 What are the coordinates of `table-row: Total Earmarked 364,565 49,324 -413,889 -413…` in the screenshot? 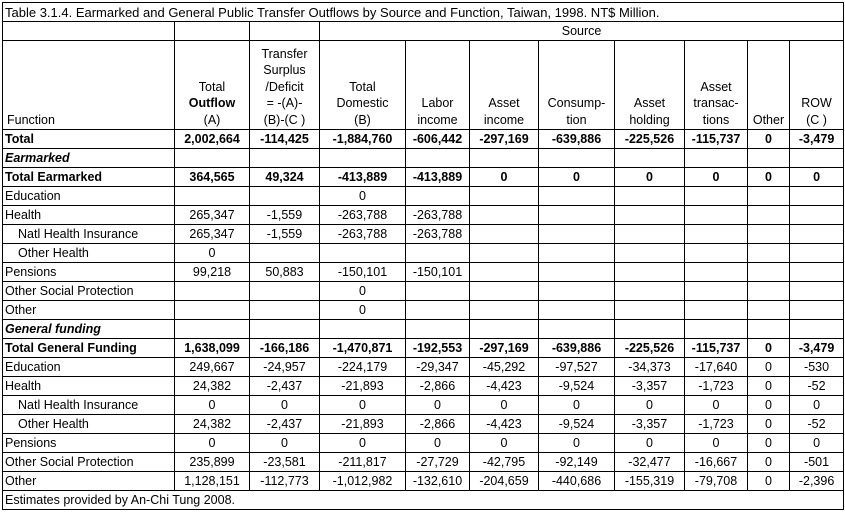 It's located at (423, 177).